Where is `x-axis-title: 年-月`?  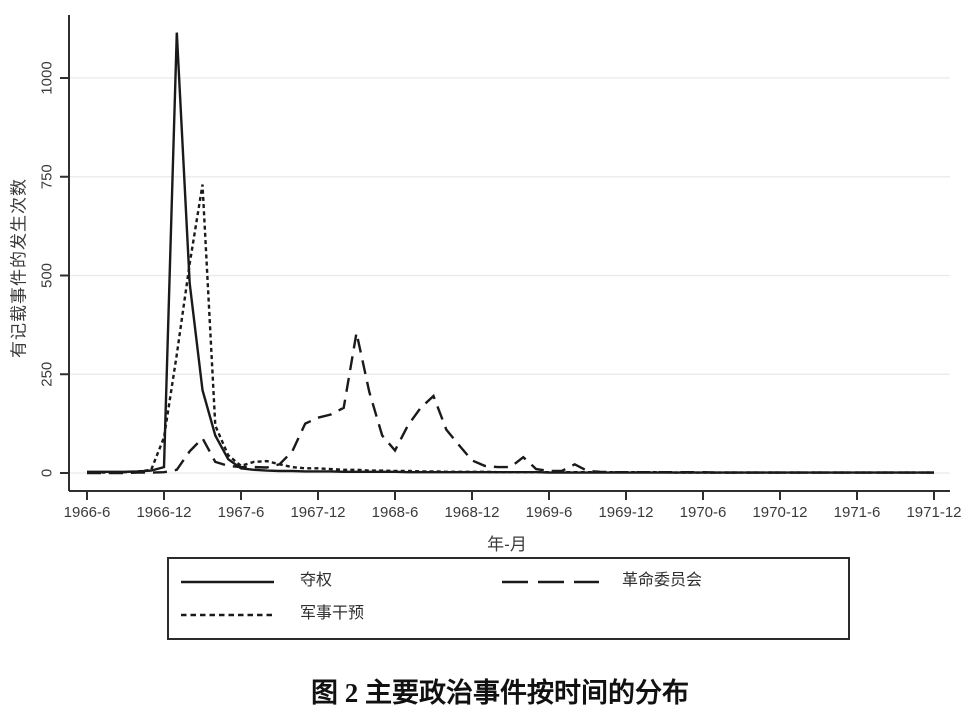 x-axis-title: 年-月 is located at coordinates (507, 544).